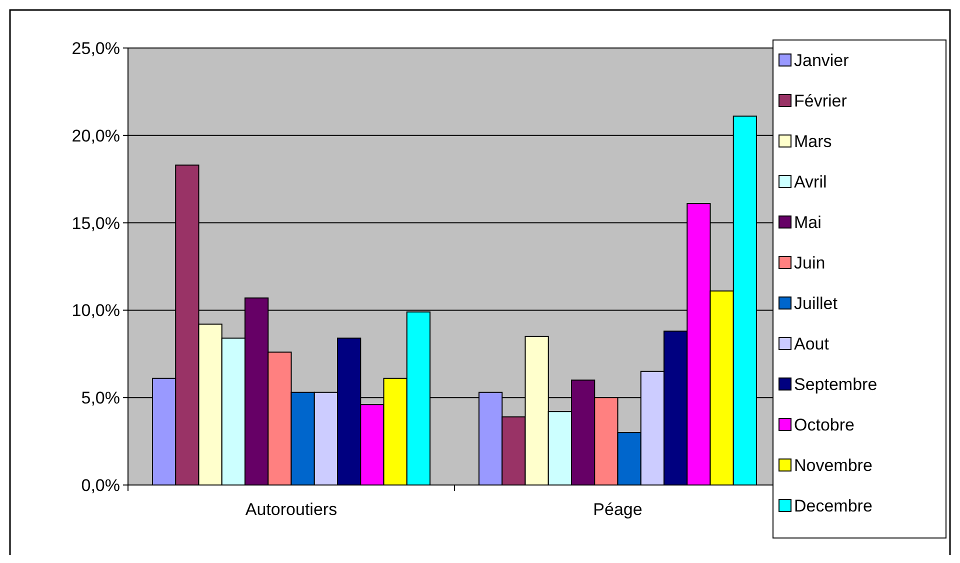 This screenshot has width=960, height=563. What do you see at coordinates (822, 60) in the screenshot?
I see `legend-label: Janvier` at bounding box center [822, 60].